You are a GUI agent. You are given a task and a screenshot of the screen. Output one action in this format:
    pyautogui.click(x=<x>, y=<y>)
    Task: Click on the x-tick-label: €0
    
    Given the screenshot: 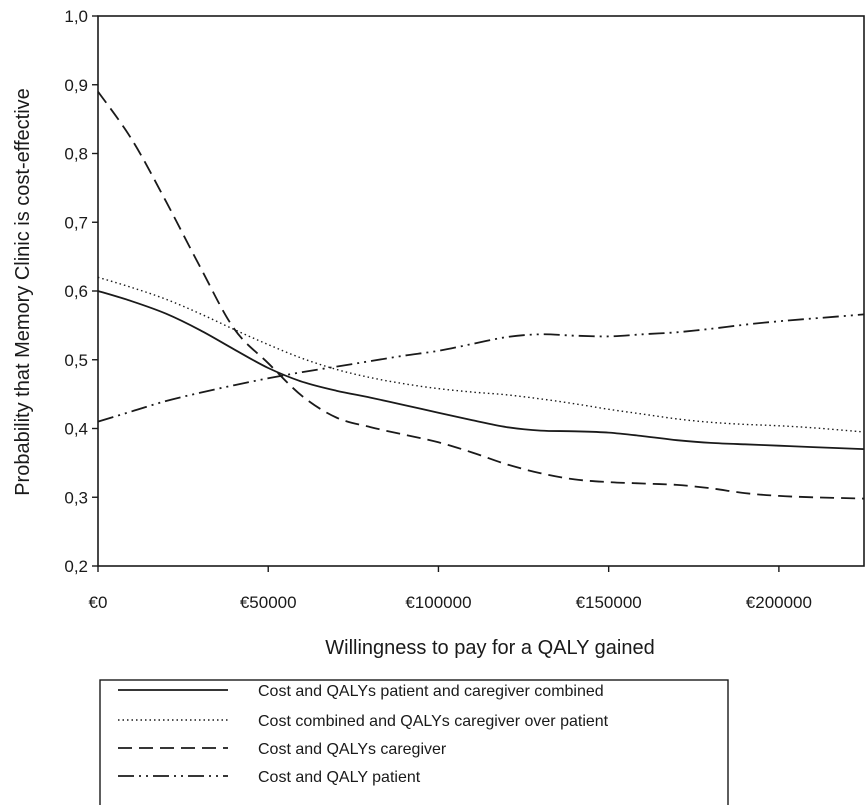 What is the action you would take?
    pyautogui.click(x=98, y=602)
    